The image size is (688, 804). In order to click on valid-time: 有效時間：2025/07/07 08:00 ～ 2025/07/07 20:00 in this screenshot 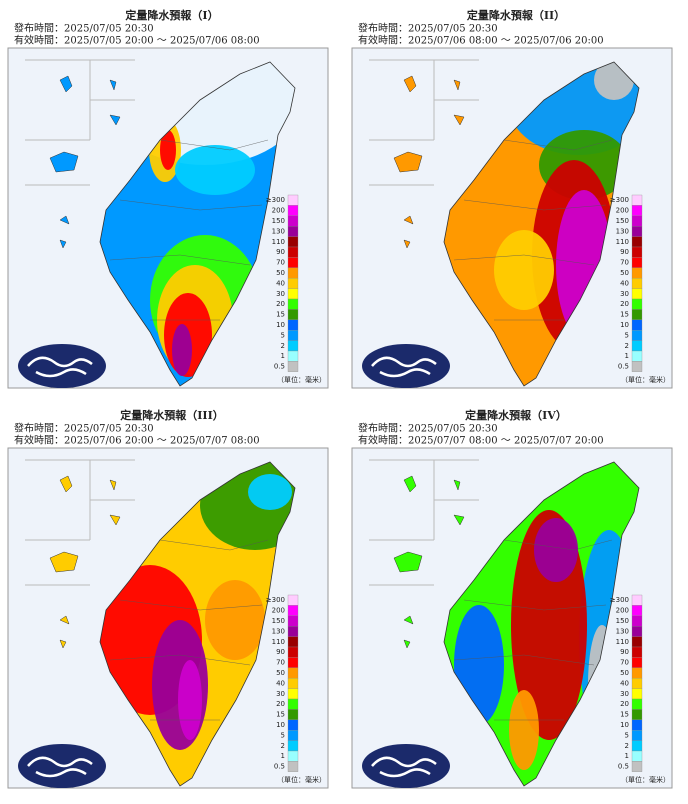, I will do `click(481, 440)`.